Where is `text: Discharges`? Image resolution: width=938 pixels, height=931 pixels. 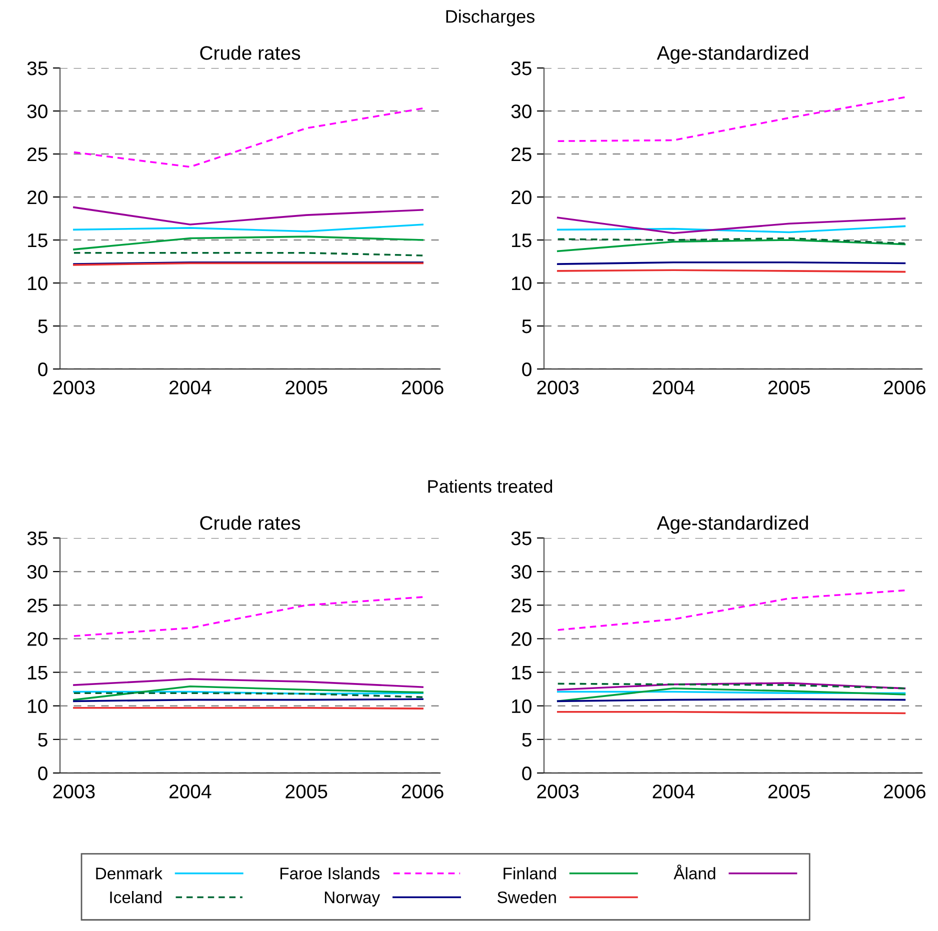
text: Discharges is located at coordinates (490, 18).